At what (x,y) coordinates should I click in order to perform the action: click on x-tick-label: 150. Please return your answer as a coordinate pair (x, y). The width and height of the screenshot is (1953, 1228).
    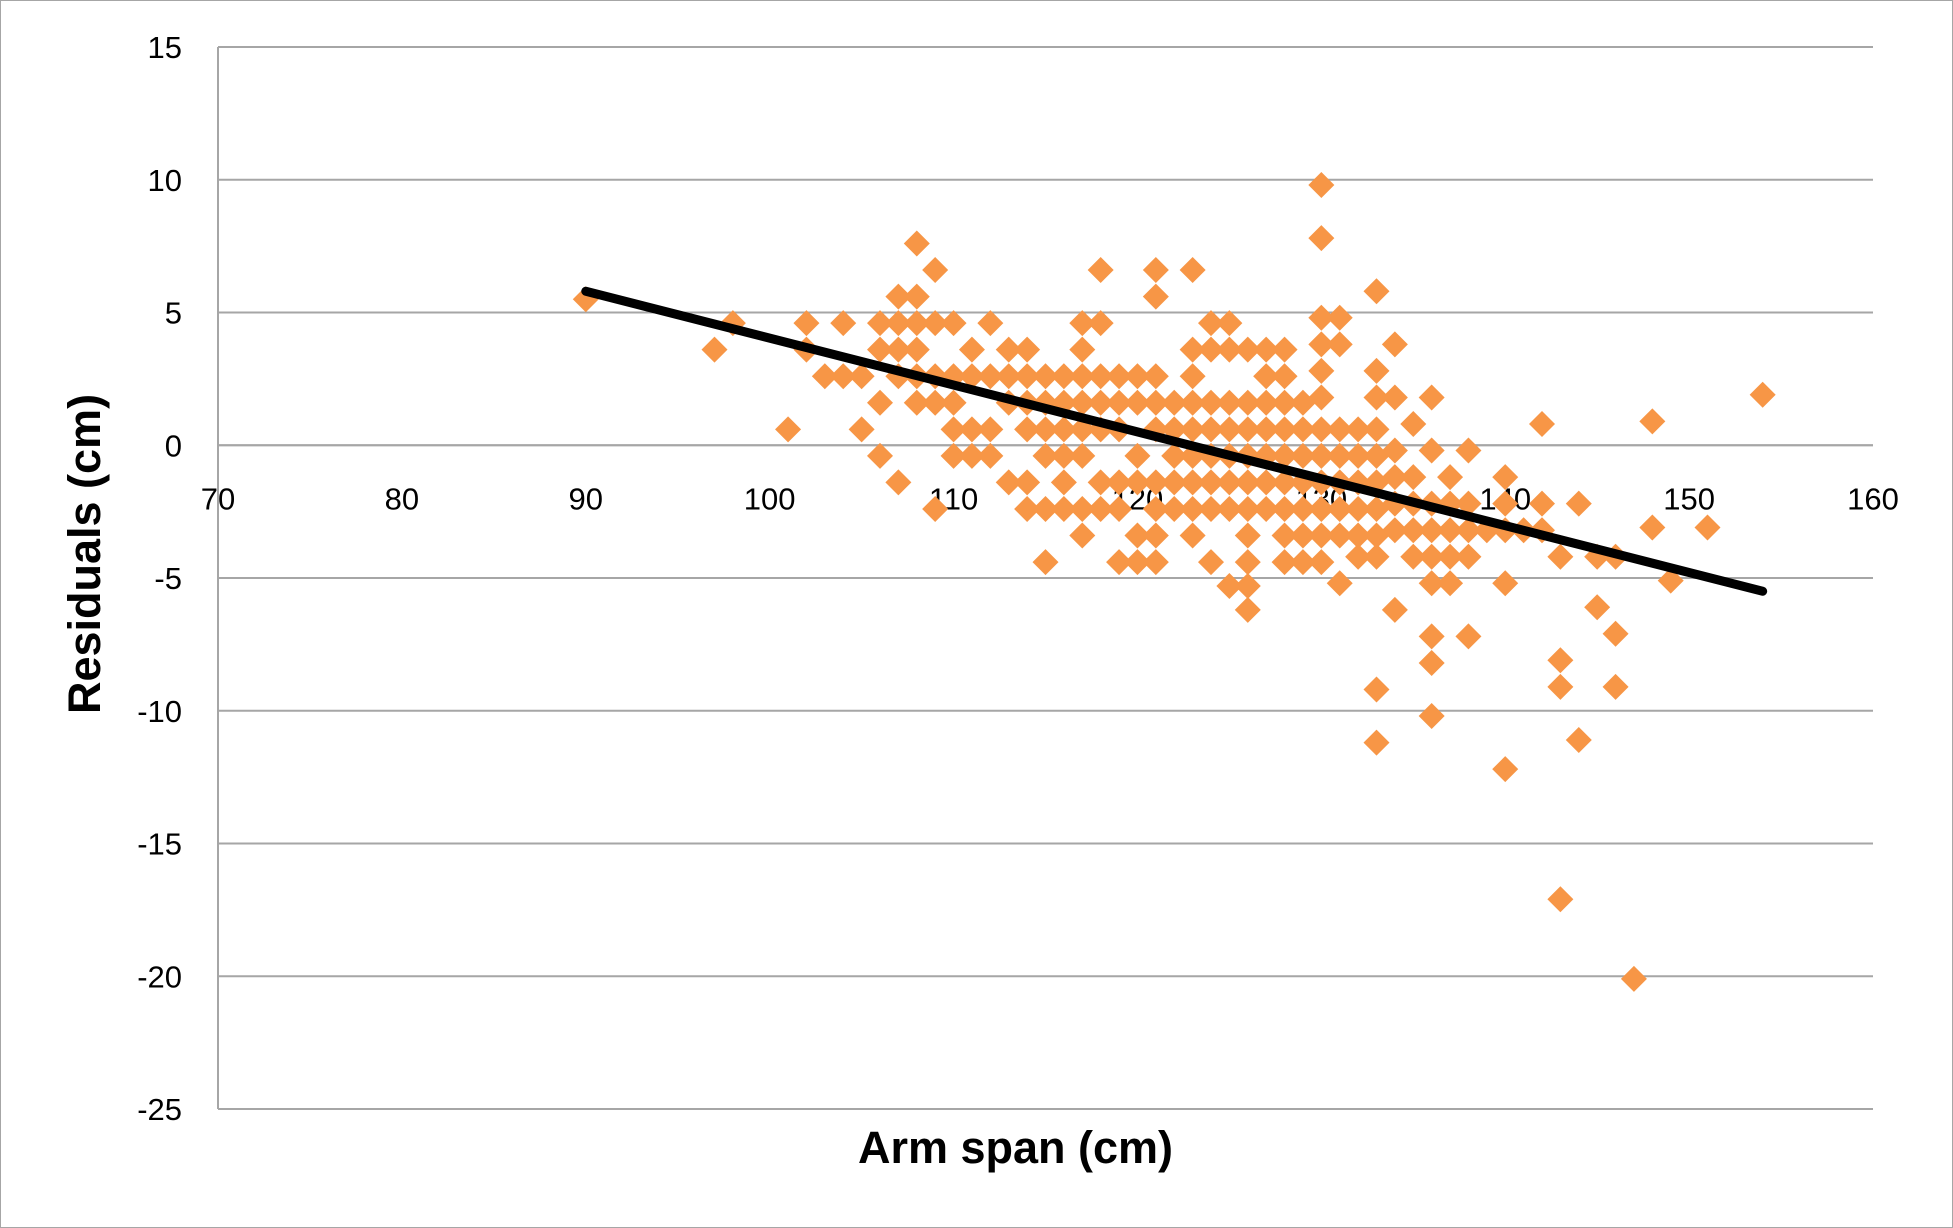
    Looking at the image, I should click on (1689, 498).